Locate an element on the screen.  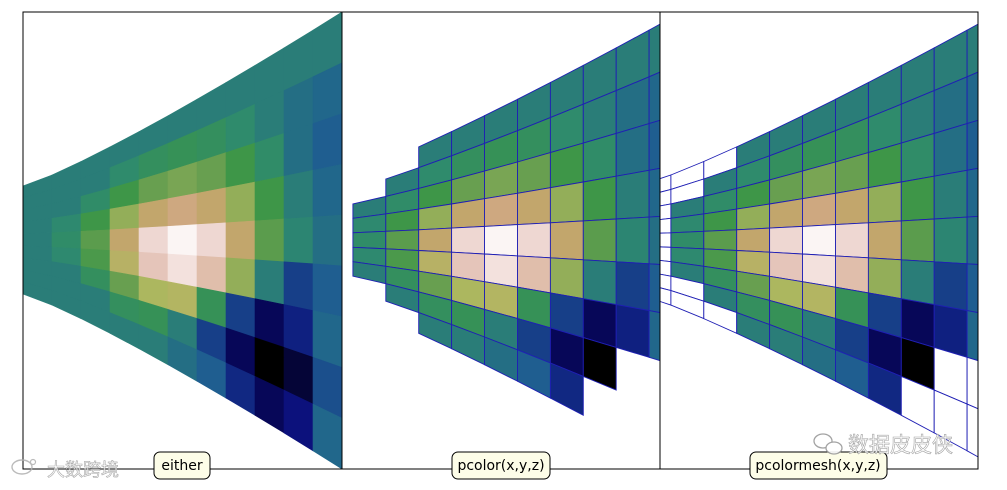
panel-label-text-either: either is located at coordinates (181, 466).